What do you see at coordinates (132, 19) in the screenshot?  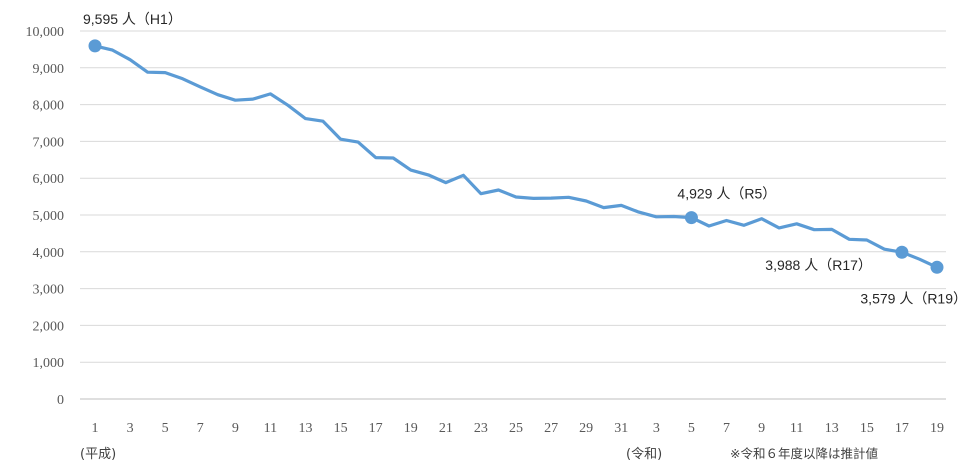 I see `annotation-label: 9,595 人（H1）` at bounding box center [132, 19].